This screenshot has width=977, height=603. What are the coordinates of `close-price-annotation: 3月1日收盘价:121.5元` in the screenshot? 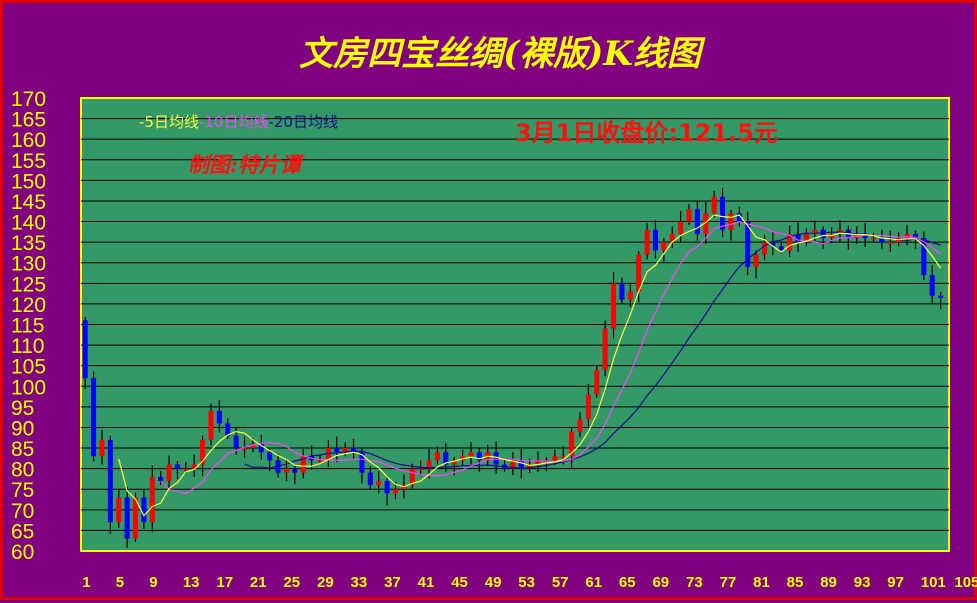 It's located at (646, 133).